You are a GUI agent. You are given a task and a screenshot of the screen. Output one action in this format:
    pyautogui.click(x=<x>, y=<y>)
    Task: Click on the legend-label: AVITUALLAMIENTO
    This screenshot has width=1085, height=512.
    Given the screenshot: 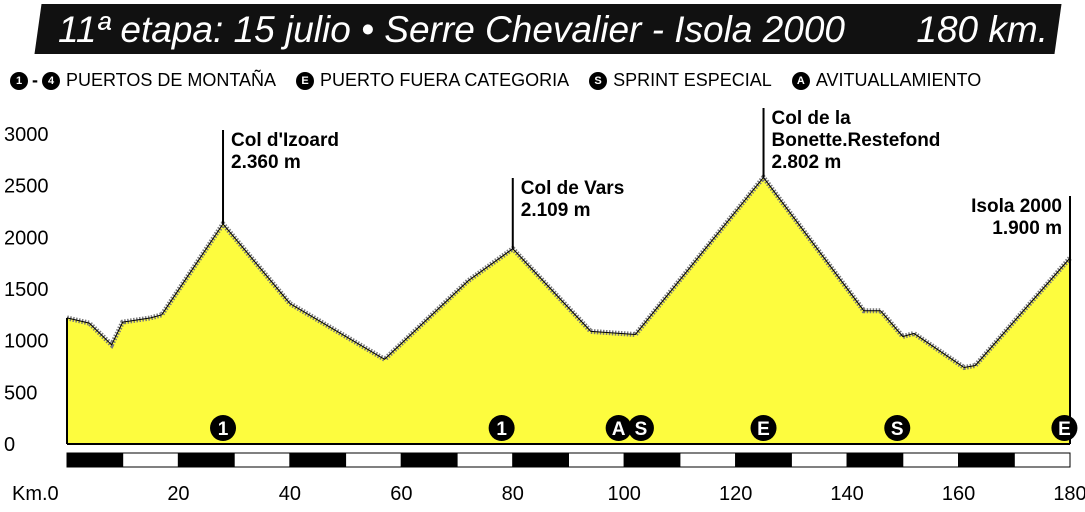 What is the action you would take?
    pyautogui.click(x=898, y=80)
    